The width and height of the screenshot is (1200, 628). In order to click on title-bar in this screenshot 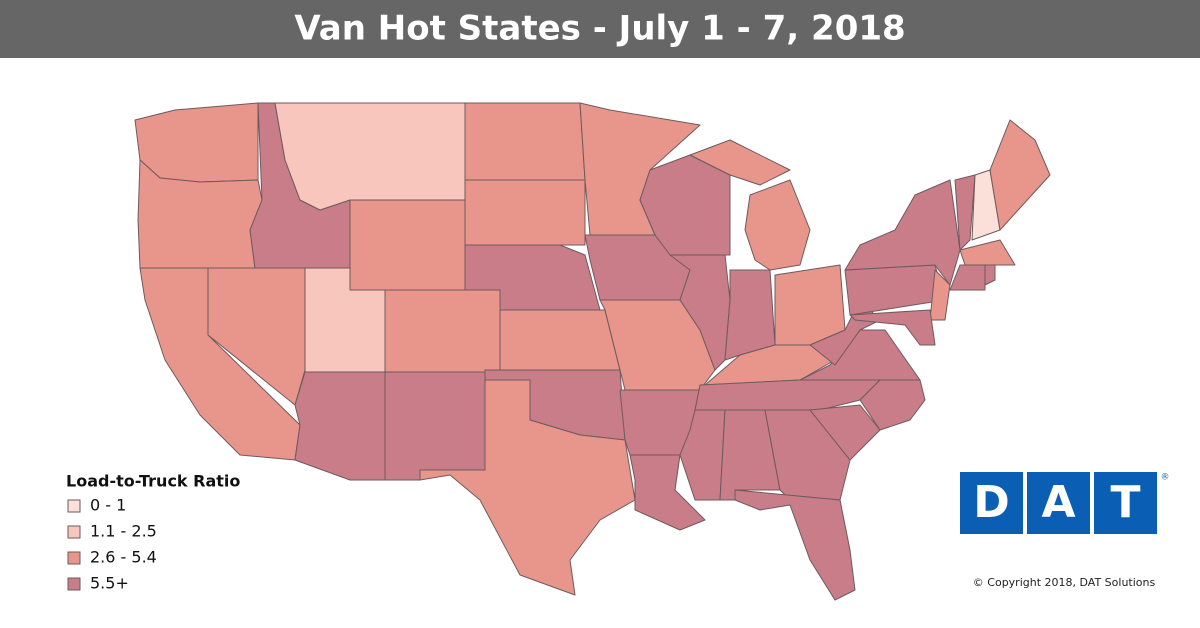, I will do `click(600, 29)`.